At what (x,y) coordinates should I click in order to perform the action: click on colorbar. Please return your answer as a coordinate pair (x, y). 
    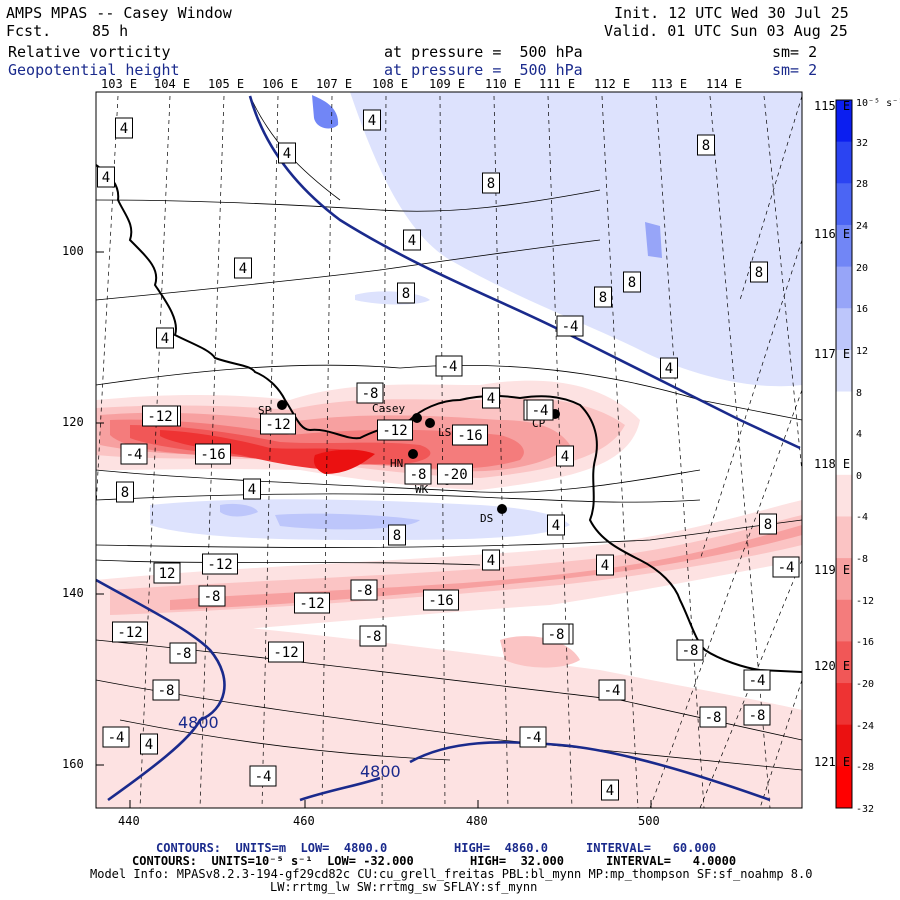
    Looking at the image, I should click on (844, 454).